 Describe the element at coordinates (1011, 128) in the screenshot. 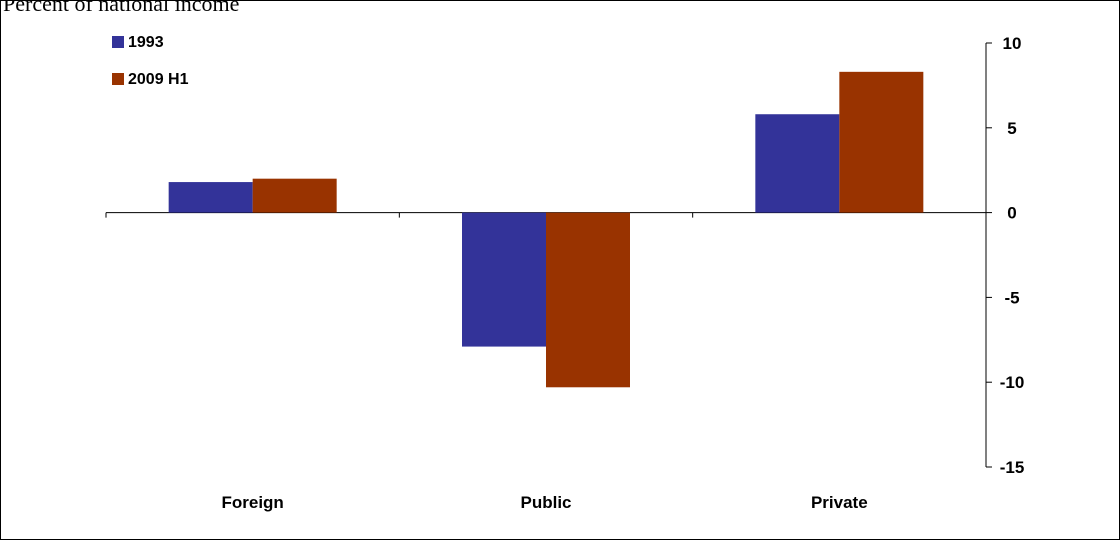

I see `y-tick-label: 5` at that location.